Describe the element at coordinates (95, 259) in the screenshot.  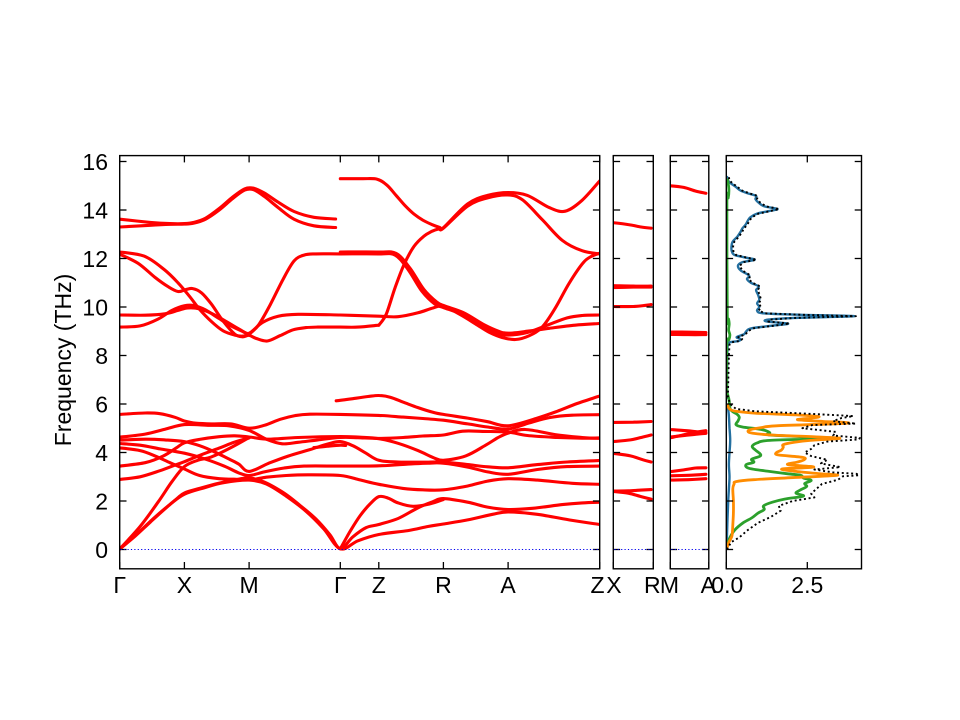
I see `svg-text: 12` at that location.